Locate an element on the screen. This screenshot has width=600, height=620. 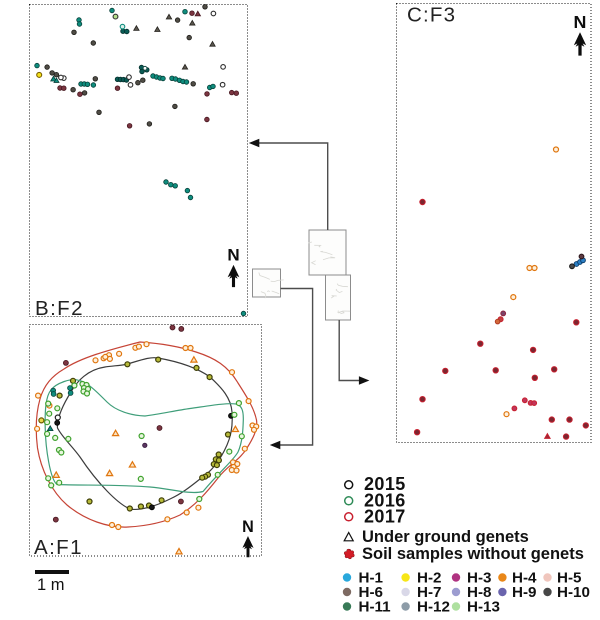
svg-text: H-11 is located at coordinates (375, 607).